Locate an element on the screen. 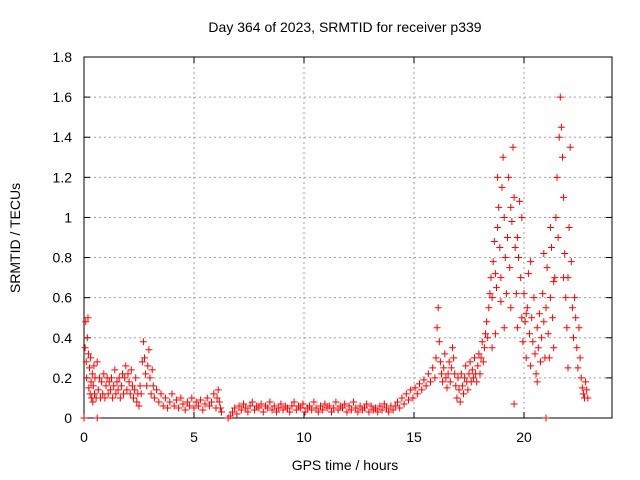 This screenshot has width=640, height=480. x-tick-label: 10 is located at coordinates (304, 437).